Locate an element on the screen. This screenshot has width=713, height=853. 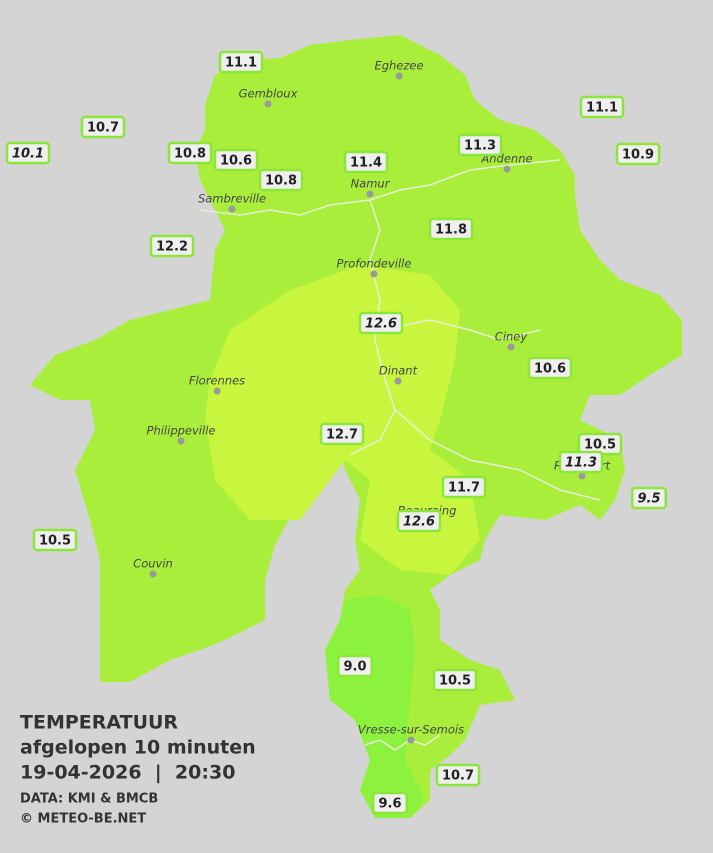
station-value: 12.2 is located at coordinates (172, 247).